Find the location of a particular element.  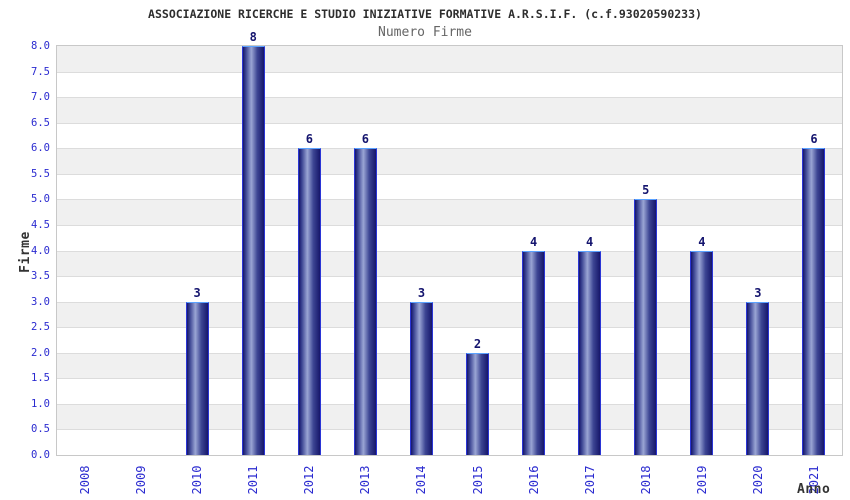

x-tick-label: 2012 is located at coordinates (309, 480).